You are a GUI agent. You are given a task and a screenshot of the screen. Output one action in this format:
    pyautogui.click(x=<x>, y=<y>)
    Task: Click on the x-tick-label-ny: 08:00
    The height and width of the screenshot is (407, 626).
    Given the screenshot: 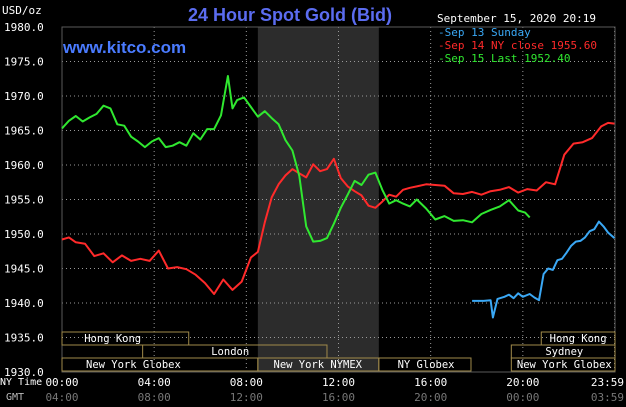 What is the action you would take?
    pyautogui.click(x=246, y=382)
    